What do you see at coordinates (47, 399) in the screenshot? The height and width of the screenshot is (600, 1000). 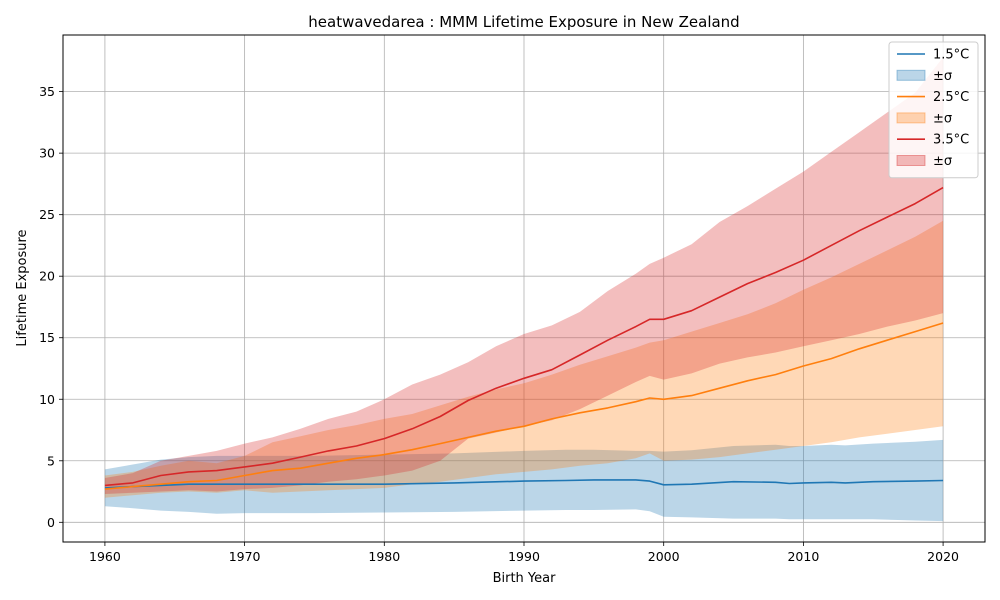 I see `y-tick-label: 10` at bounding box center [47, 399].